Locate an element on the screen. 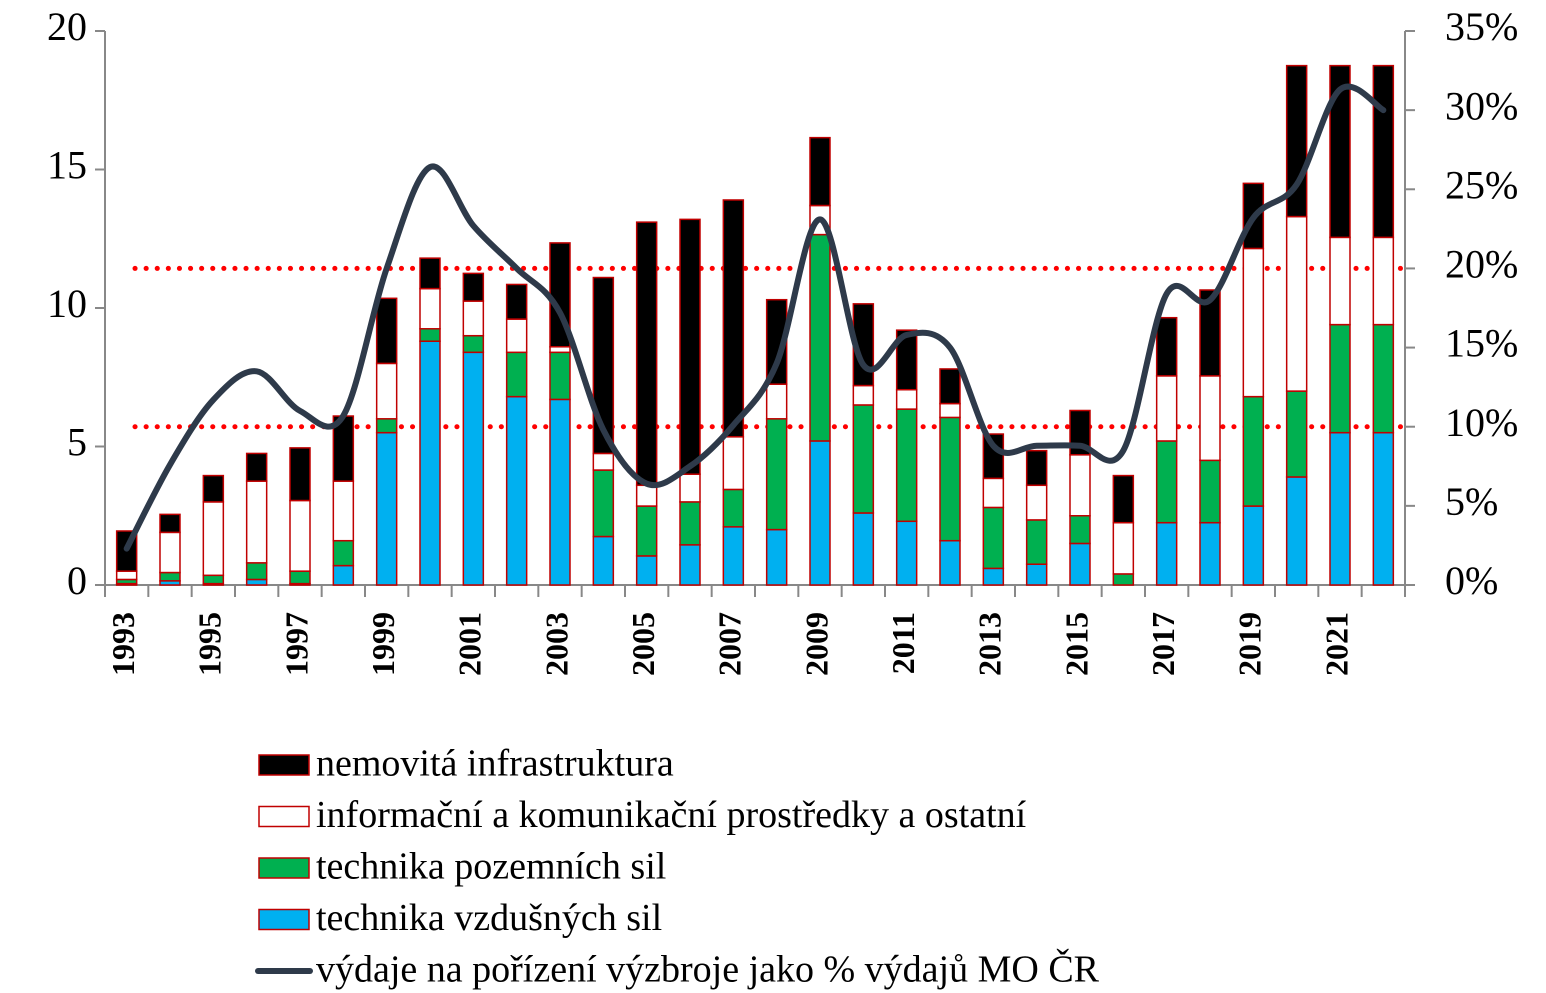 The image size is (1546, 993). x-tick-label: 1993 is located at coordinates (123, 644).